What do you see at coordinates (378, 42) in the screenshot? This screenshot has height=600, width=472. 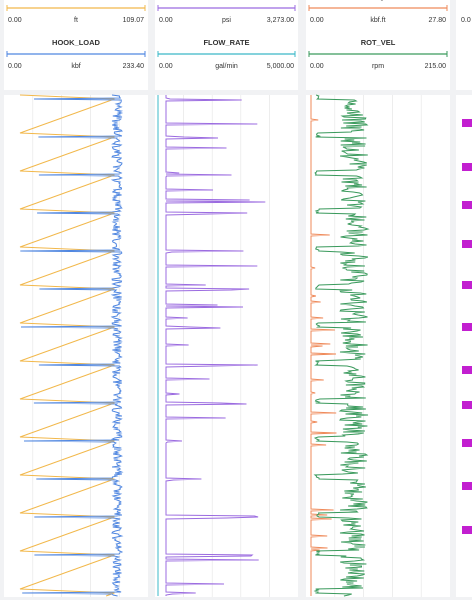 I see `curve-name: ROT_VEL` at bounding box center [378, 42].